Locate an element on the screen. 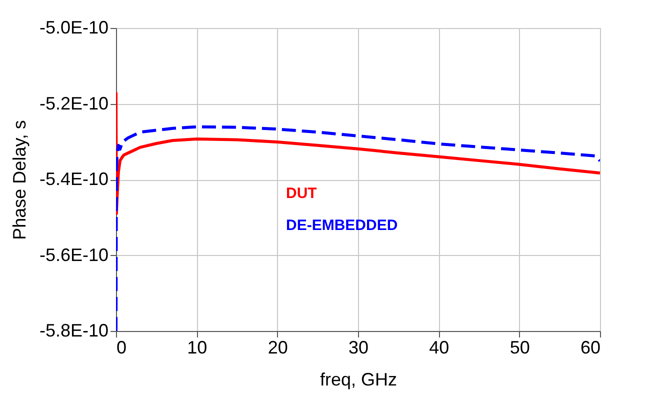 Image resolution: width=662 pixels, height=412 pixels. x-tick-label: 30 is located at coordinates (358, 348).